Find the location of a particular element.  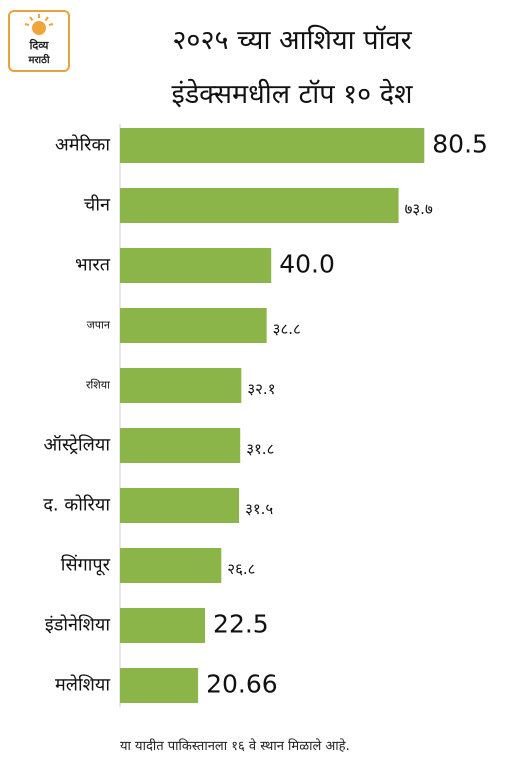

category-label: रशिया is located at coordinates (98, 385).